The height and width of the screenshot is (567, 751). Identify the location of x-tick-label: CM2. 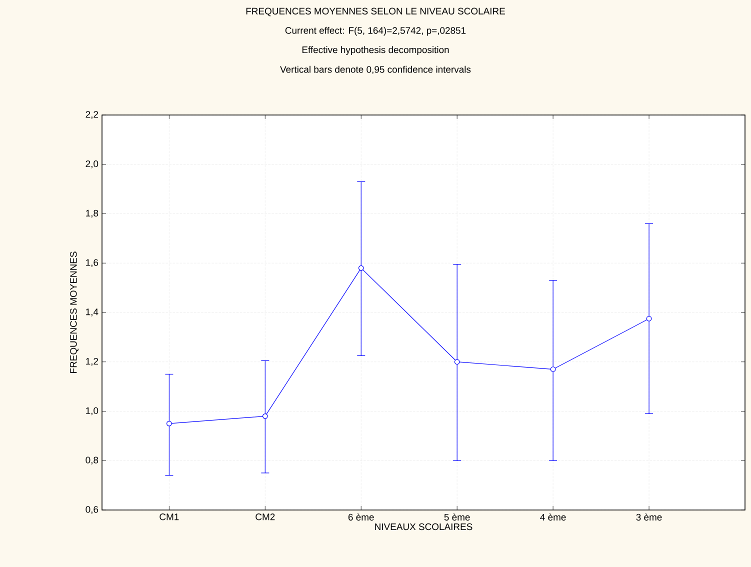
(265, 517).